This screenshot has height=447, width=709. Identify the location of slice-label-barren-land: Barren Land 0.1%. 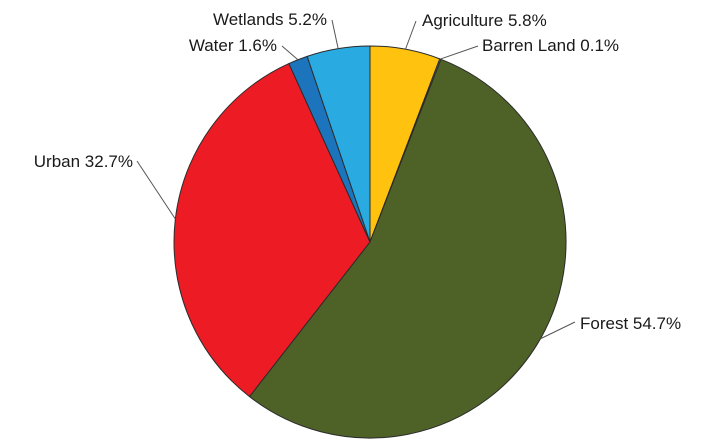
(550, 45).